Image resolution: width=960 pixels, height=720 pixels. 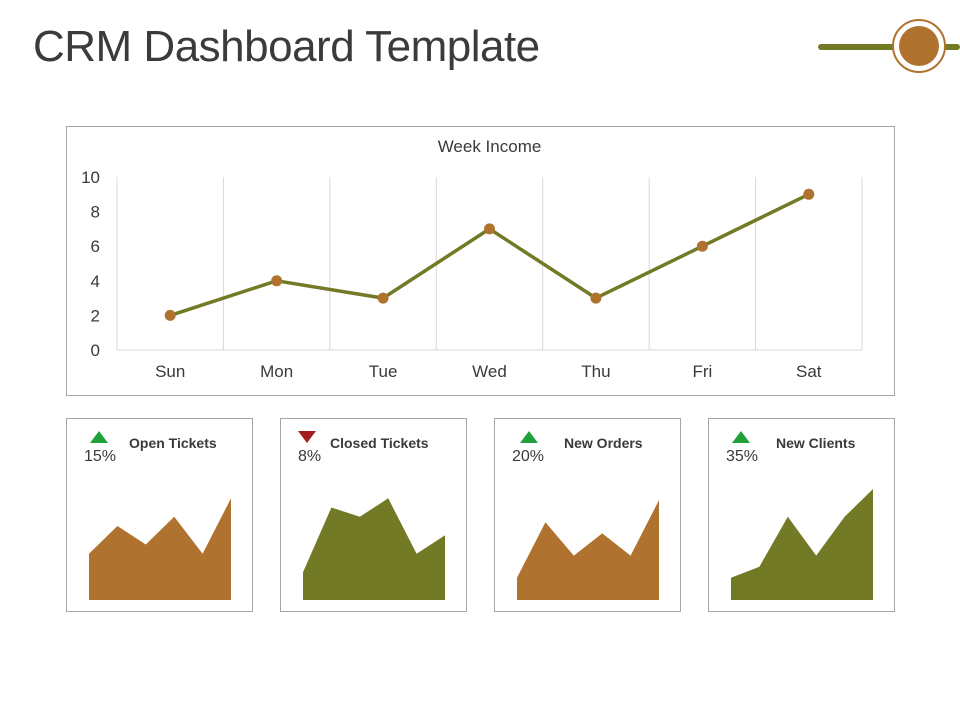 I want to click on decorative-circle-icon, so click(x=919, y=46).